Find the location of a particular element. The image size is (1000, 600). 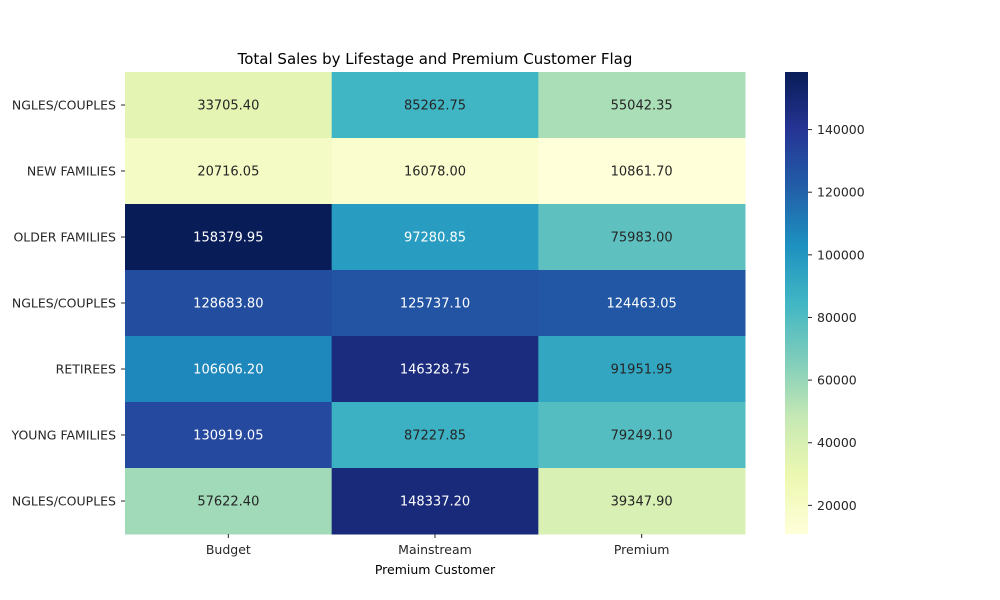

colorbar-tick-label: 140000 is located at coordinates (841, 129).